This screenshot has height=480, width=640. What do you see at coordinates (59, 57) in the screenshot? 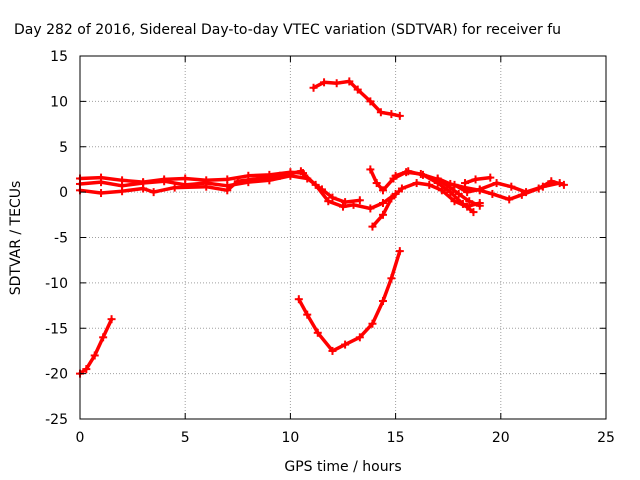
I see `y-tick-label: 15` at bounding box center [59, 57].